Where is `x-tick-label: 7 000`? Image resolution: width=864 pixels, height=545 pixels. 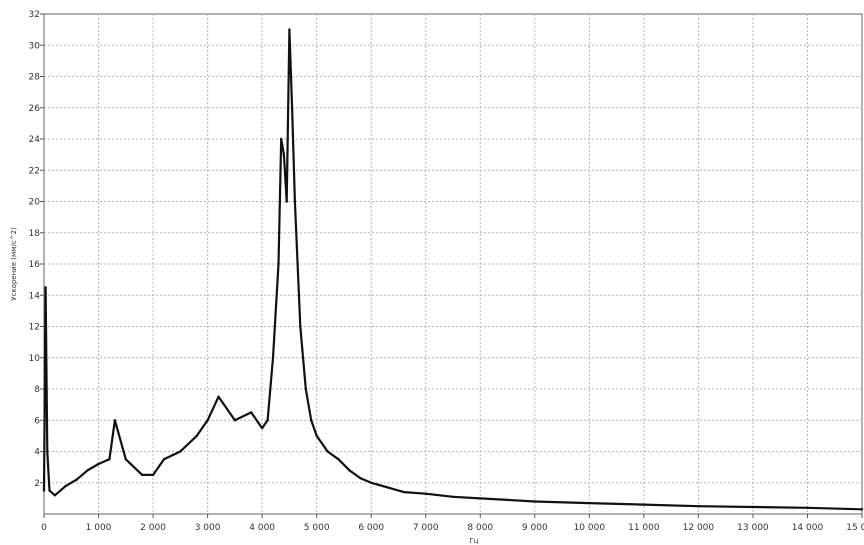 x-tick-label: 7 000 is located at coordinates (426, 528).